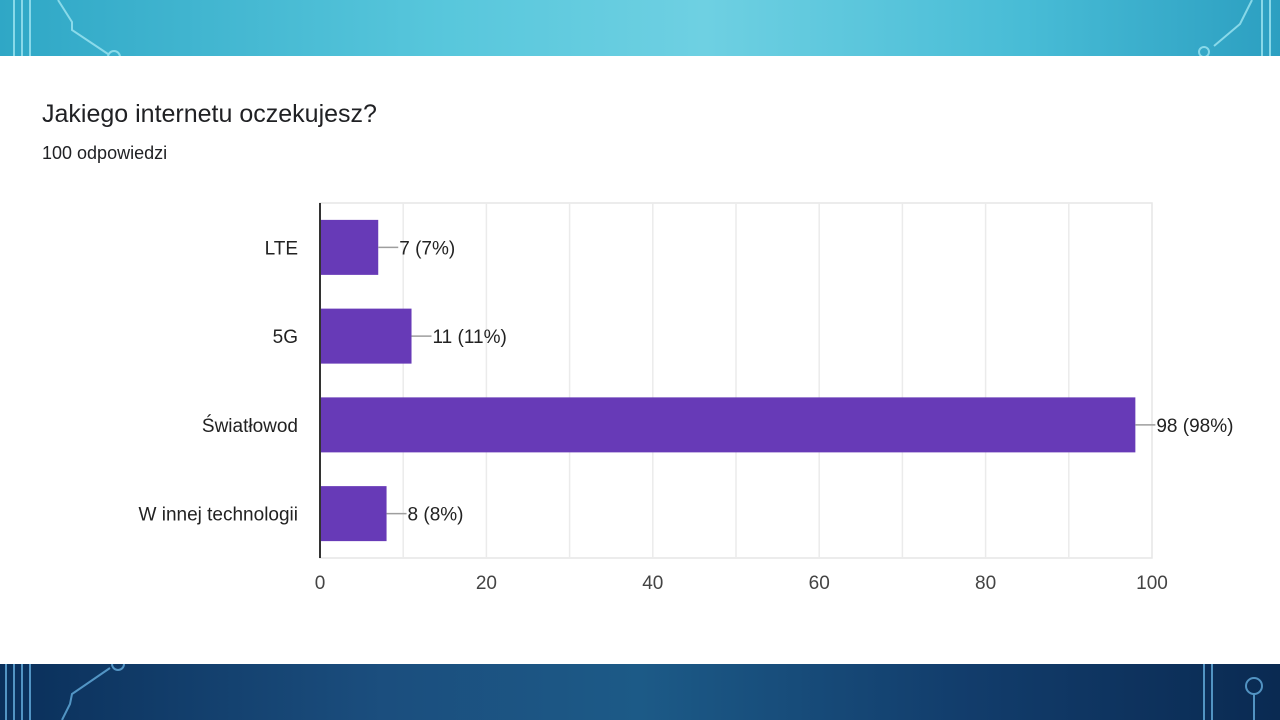  What do you see at coordinates (470, 337) in the screenshot?
I see `data-label: 11 (11%)` at bounding box center [470, 337].